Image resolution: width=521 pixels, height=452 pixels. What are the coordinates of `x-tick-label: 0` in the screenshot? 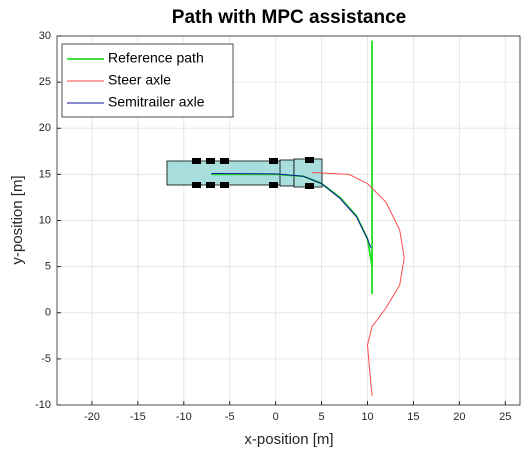 It's located at (276, 417).